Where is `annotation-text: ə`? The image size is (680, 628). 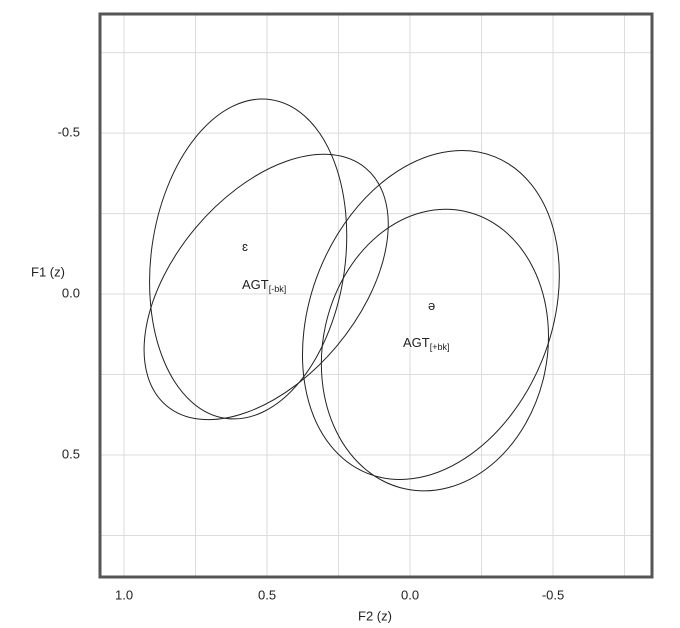
annotation-text: ə is located at coordinates (431, 305).